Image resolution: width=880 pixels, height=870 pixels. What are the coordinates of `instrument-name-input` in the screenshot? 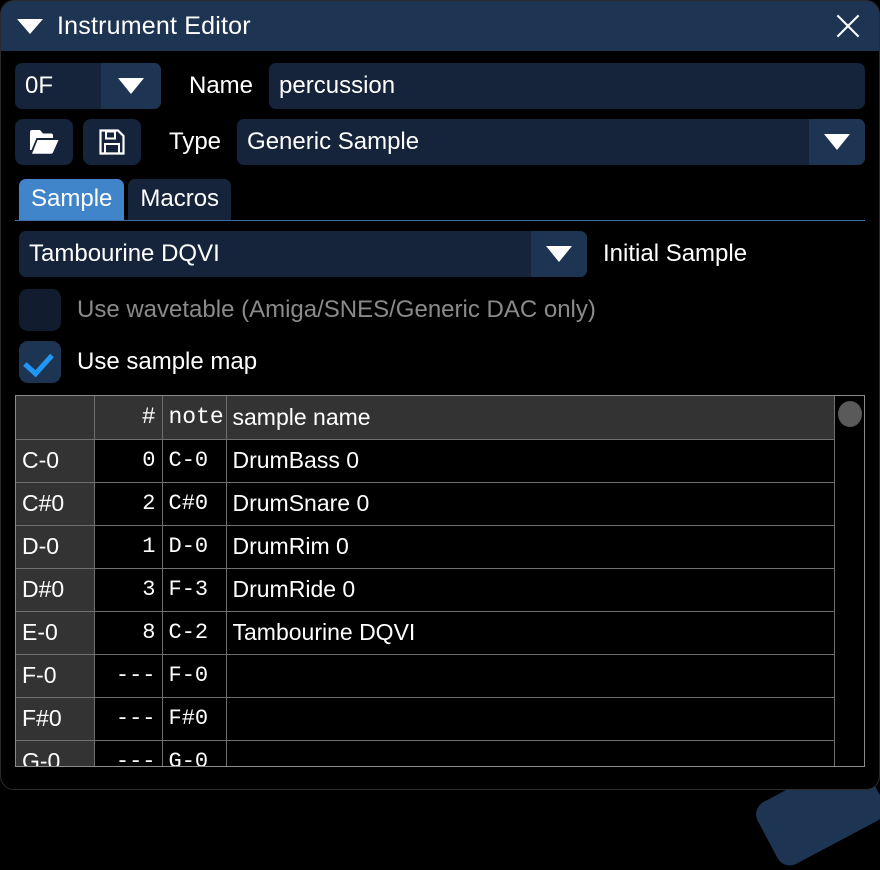 It's located at (567, 86).